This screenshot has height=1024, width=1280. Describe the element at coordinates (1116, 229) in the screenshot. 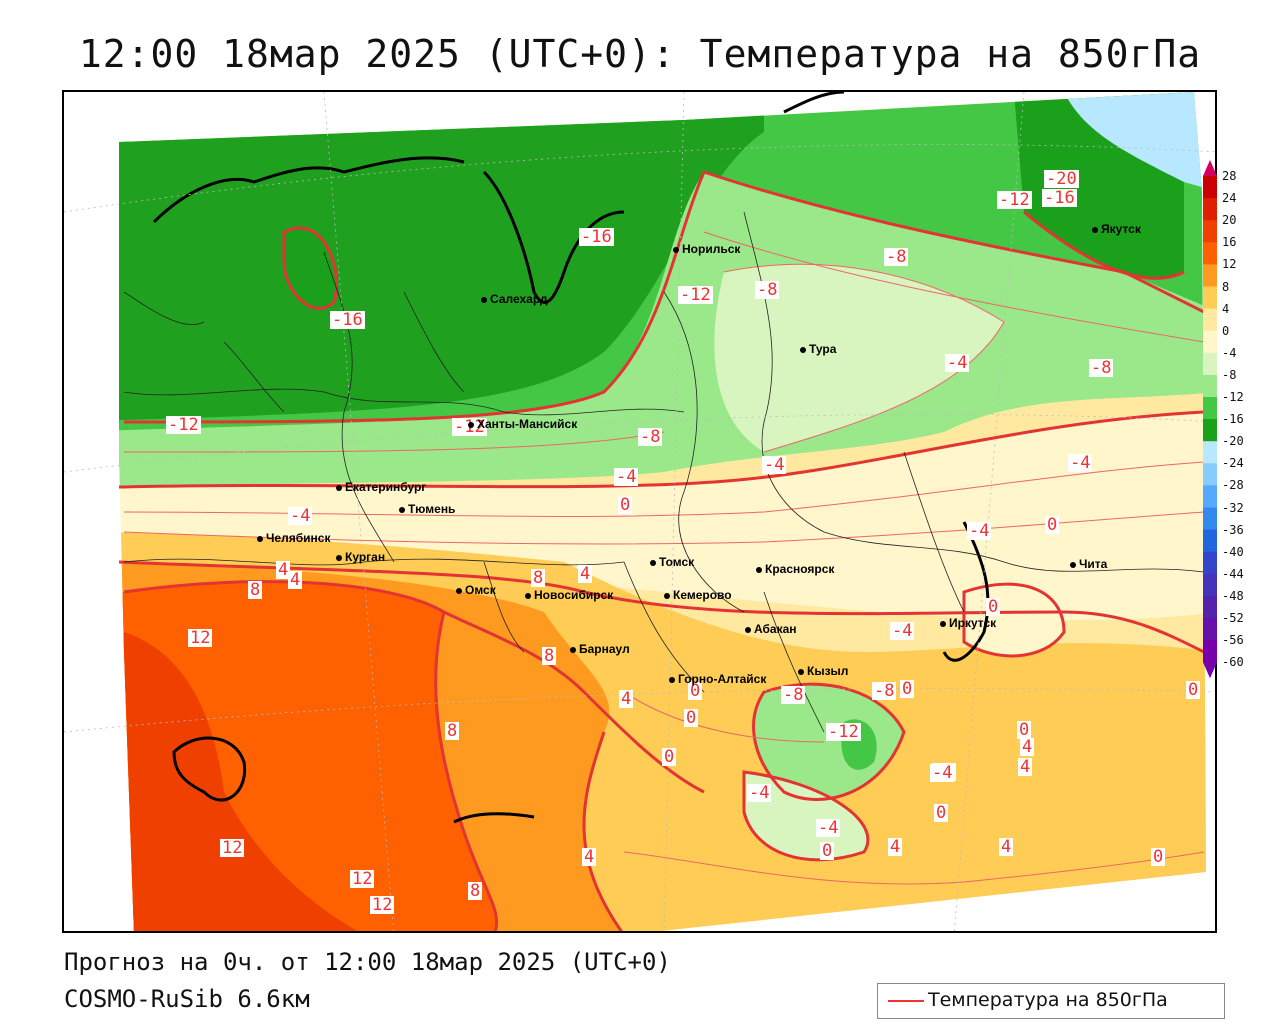

I see `city-marker: Якутск` at that location.